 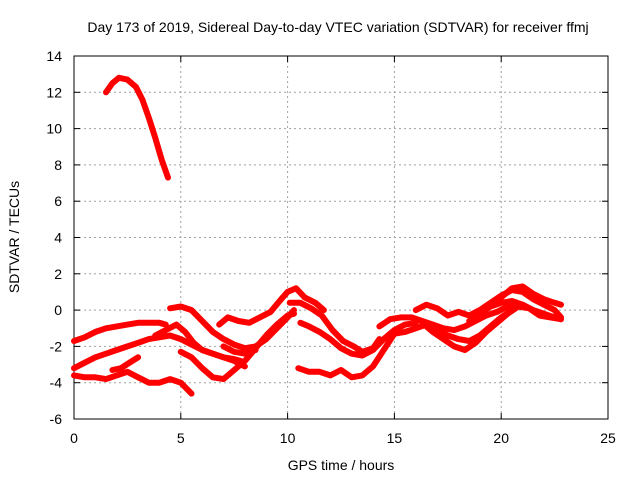 I want to click on x-tick-labels: 0 5 10 15 20 25, so click(x=343, y=438).